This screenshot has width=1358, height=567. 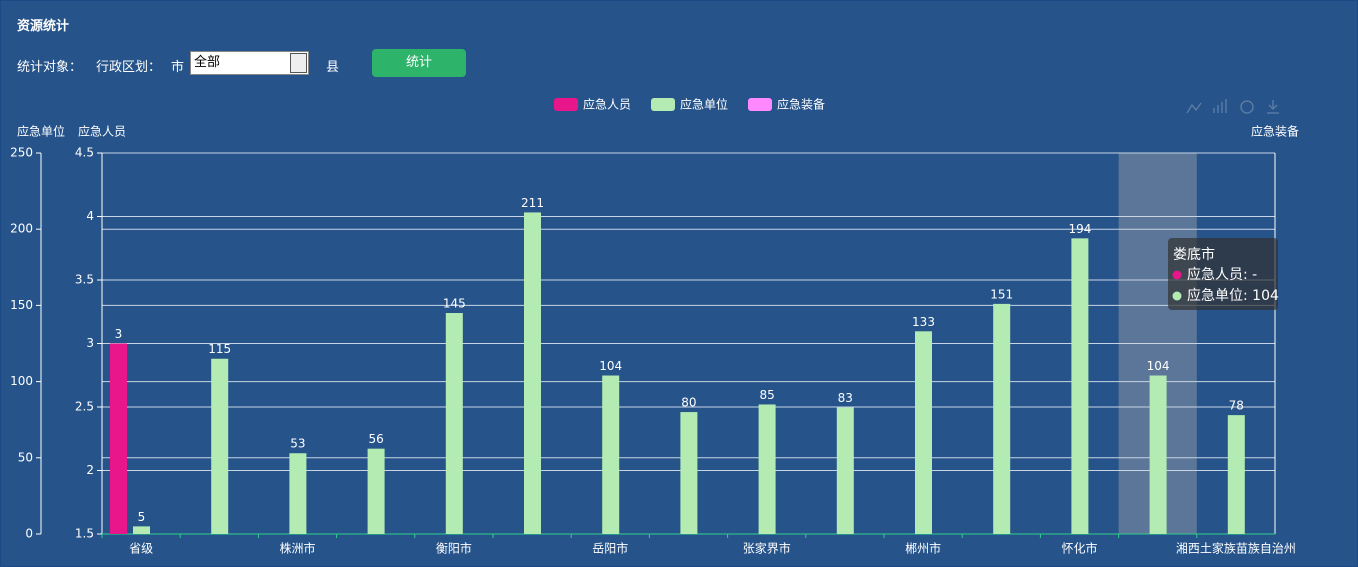 What do you see at coordinates (1194, 254) in the screenshot?
I see `tooltip-title: 娄底市` at bounding box center [1194, 254].